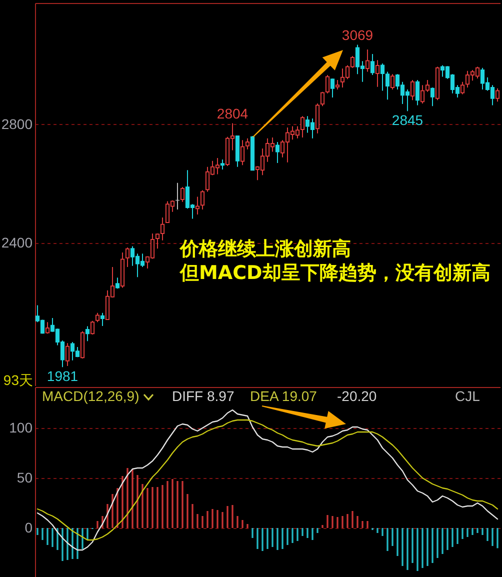 Image resolution: width=502 pixels, height=577 pixels. I want to click on annotation: 1981, so click(62, 376).